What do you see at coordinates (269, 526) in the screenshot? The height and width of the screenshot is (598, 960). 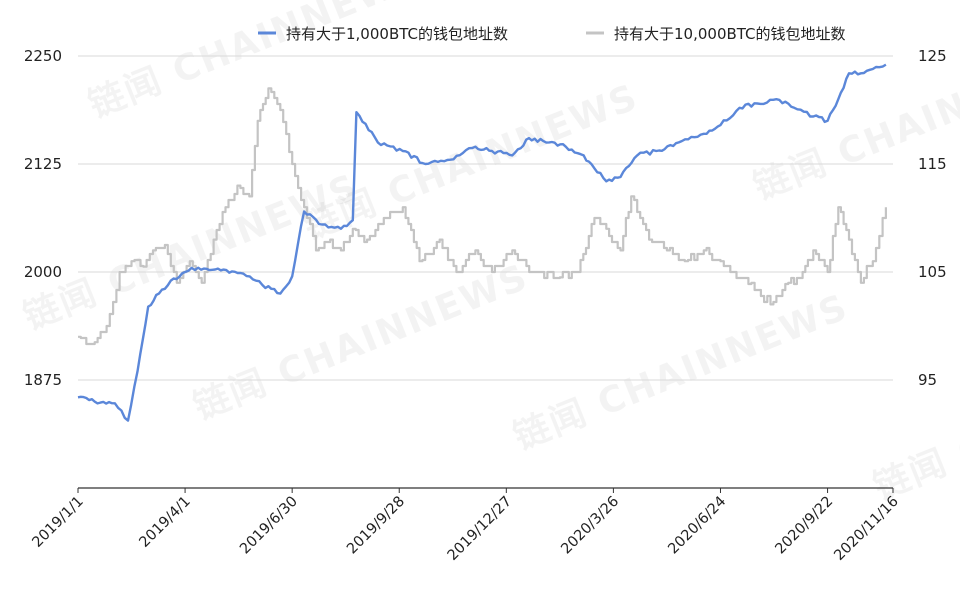 I see `x-tick-label: 2019/6/30` at bounding box center [269, 526].